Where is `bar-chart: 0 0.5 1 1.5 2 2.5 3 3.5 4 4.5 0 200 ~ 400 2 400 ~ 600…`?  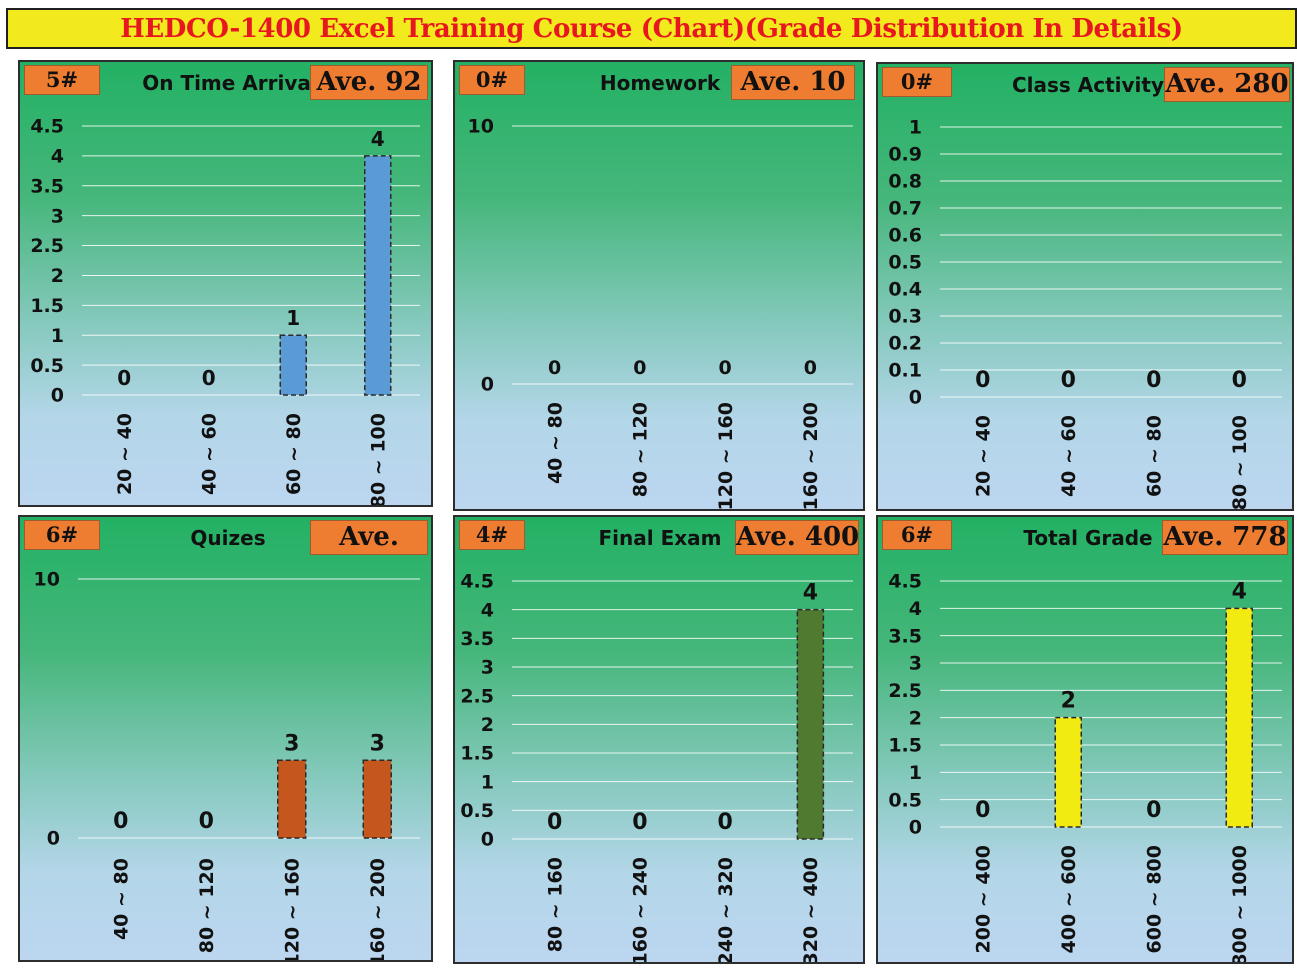
bar-chart: 0 0.5 1 1.5 2 2.5 3 3.5 4 4.5 0 200 ~ 400 2 400 ~ 600… is located at coordinates (1085, 766).